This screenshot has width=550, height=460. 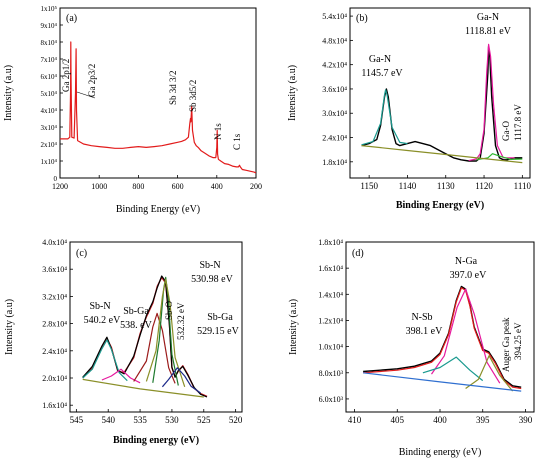 What do you see at coordinates (181, 321) in the screenshot?
I see `annotation-sb-o-value: 532.32 eV` at bounding box center [181, 321].